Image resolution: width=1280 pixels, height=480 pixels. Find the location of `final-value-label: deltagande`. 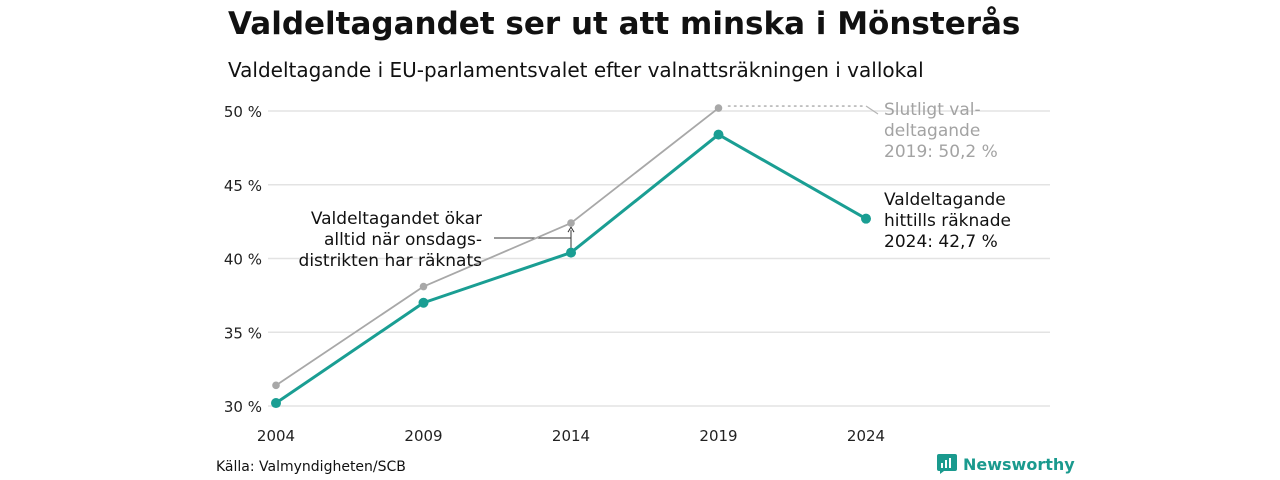

final-value-label: deltagande is located at coordinates (932, 131).